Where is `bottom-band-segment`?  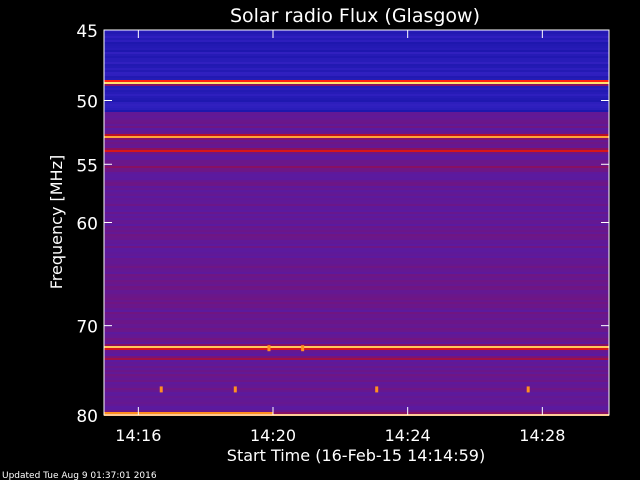 bottom-band-segment is located at coordinates (188, 414).